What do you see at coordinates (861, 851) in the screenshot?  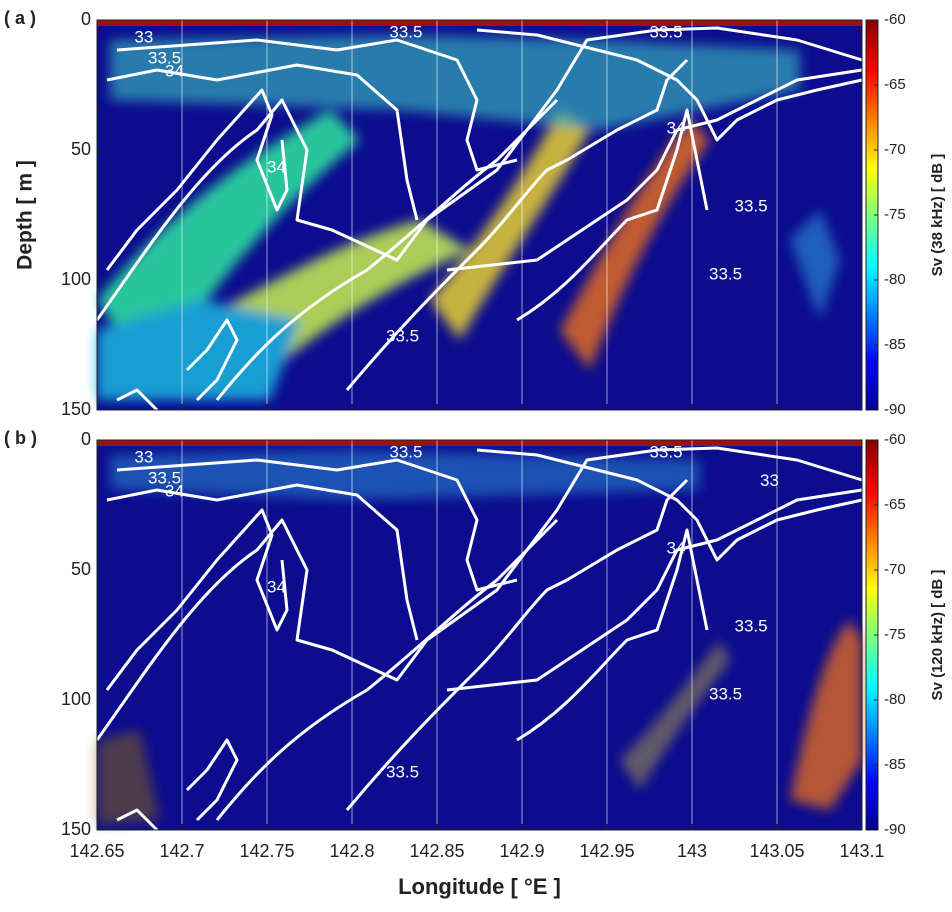 I see `x-tick-label: 143.1` at bounding box center [861, 851].